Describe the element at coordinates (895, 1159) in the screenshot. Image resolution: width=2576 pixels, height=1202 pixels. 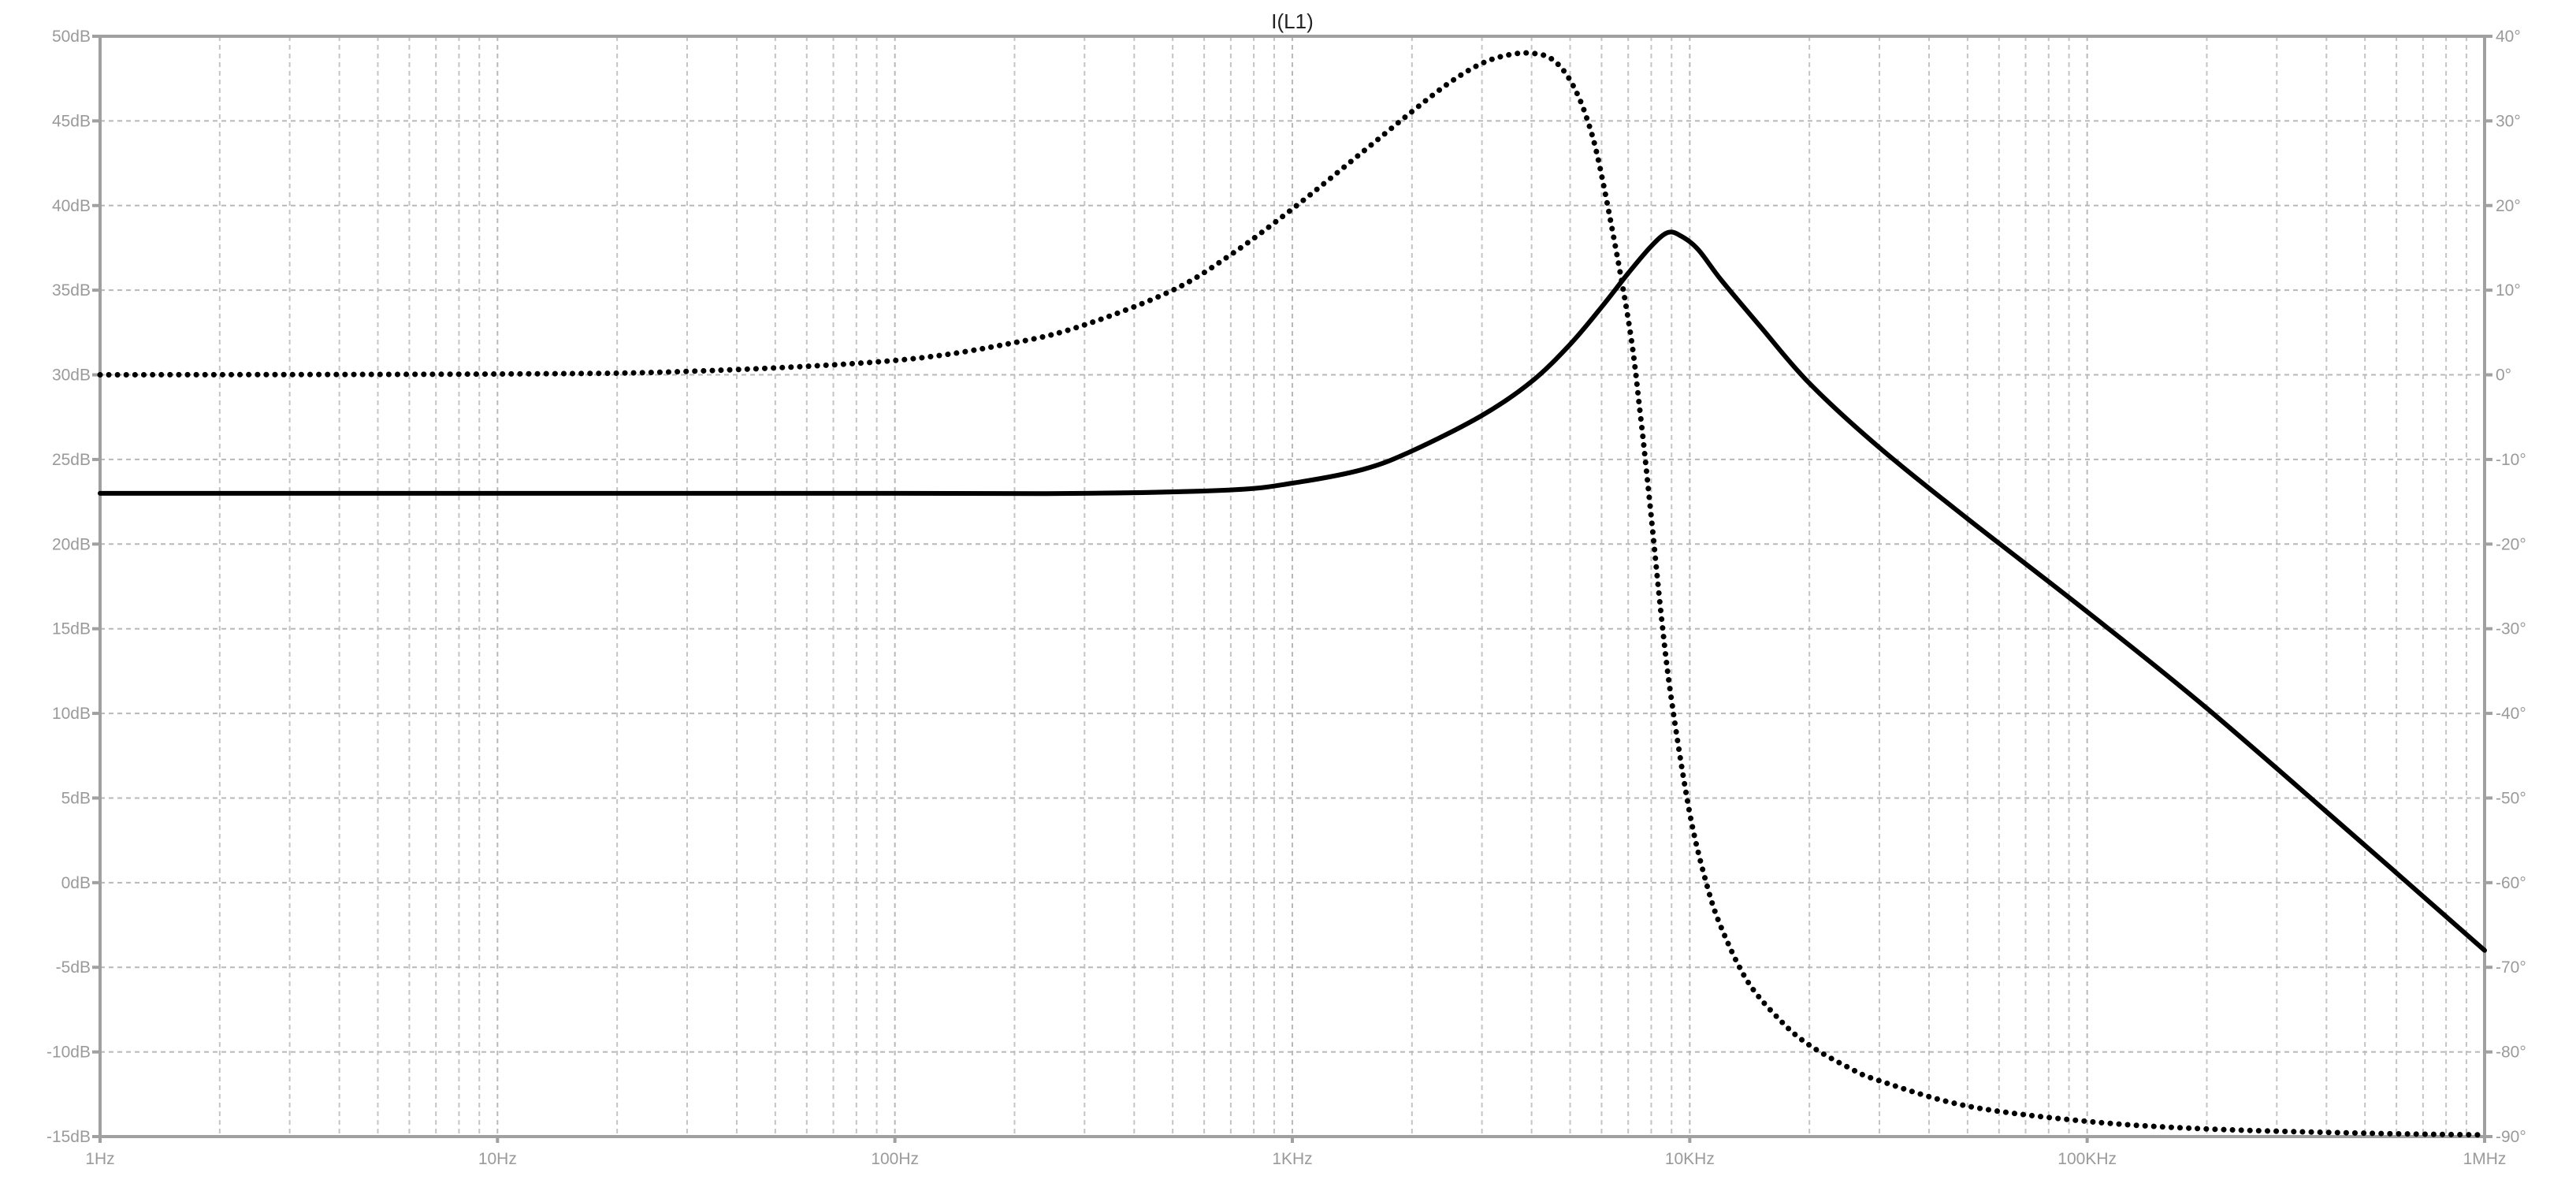
I see `x-tick-label: 100Hz` at that location.